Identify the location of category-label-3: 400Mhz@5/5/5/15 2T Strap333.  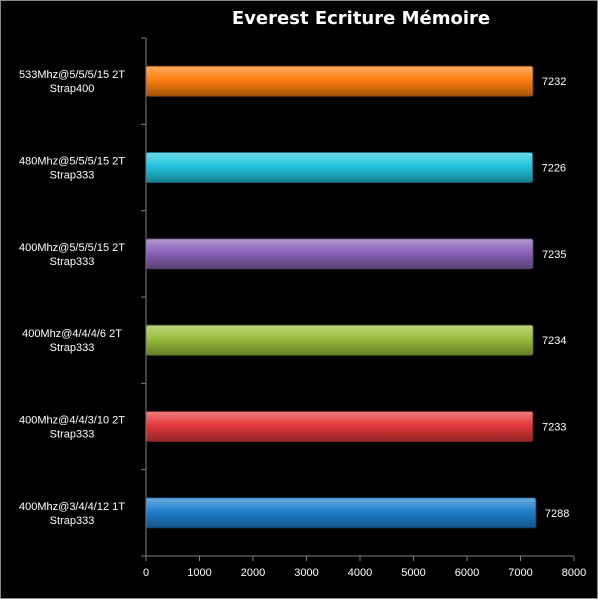
(72, 255).